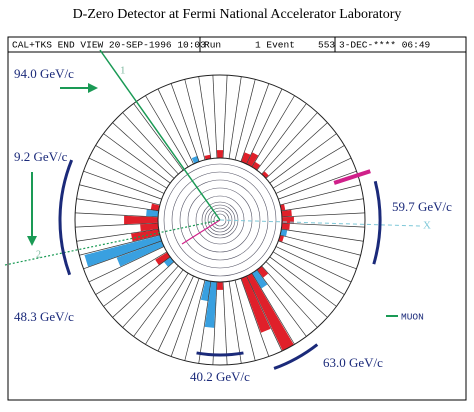 The height and width of the screenshot is (412, 474). What do you see at coordinates (412, 317) in the screenshot?
I see `legend-text: MUON` at bounding box center [412, 317].